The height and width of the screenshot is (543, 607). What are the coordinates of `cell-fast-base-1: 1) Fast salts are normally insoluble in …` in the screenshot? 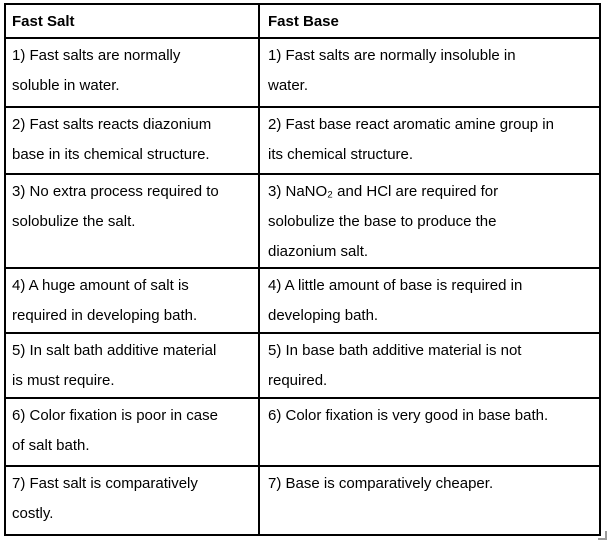 It's located at (429, 72).